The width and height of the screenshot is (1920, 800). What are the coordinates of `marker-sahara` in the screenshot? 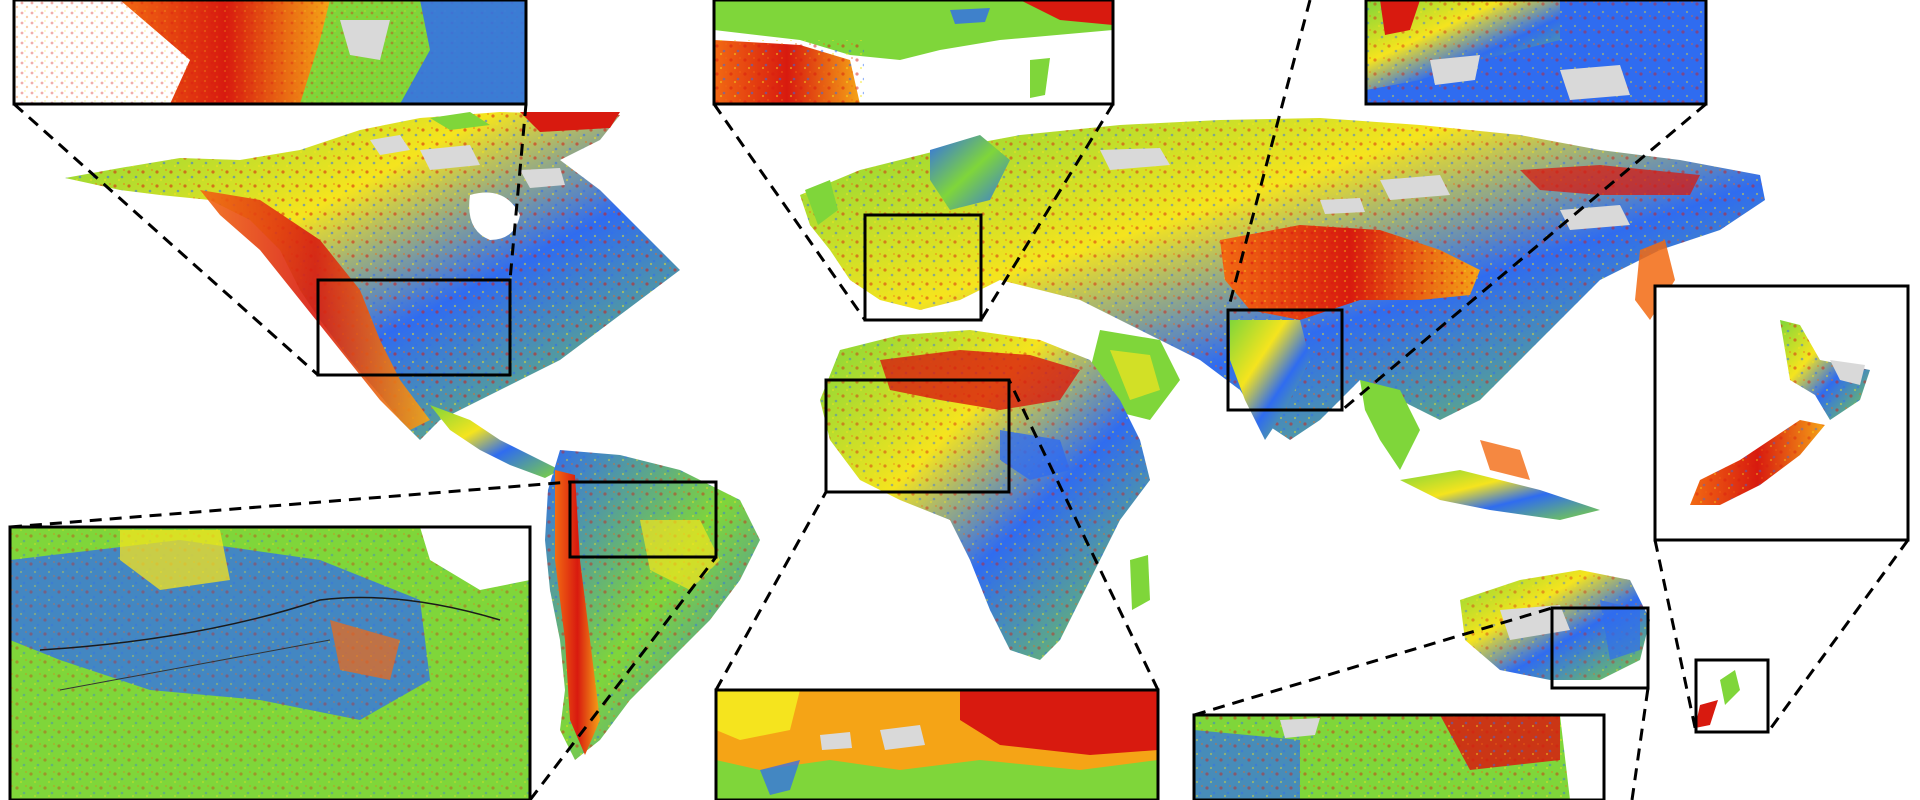 It's located at (917, 436).